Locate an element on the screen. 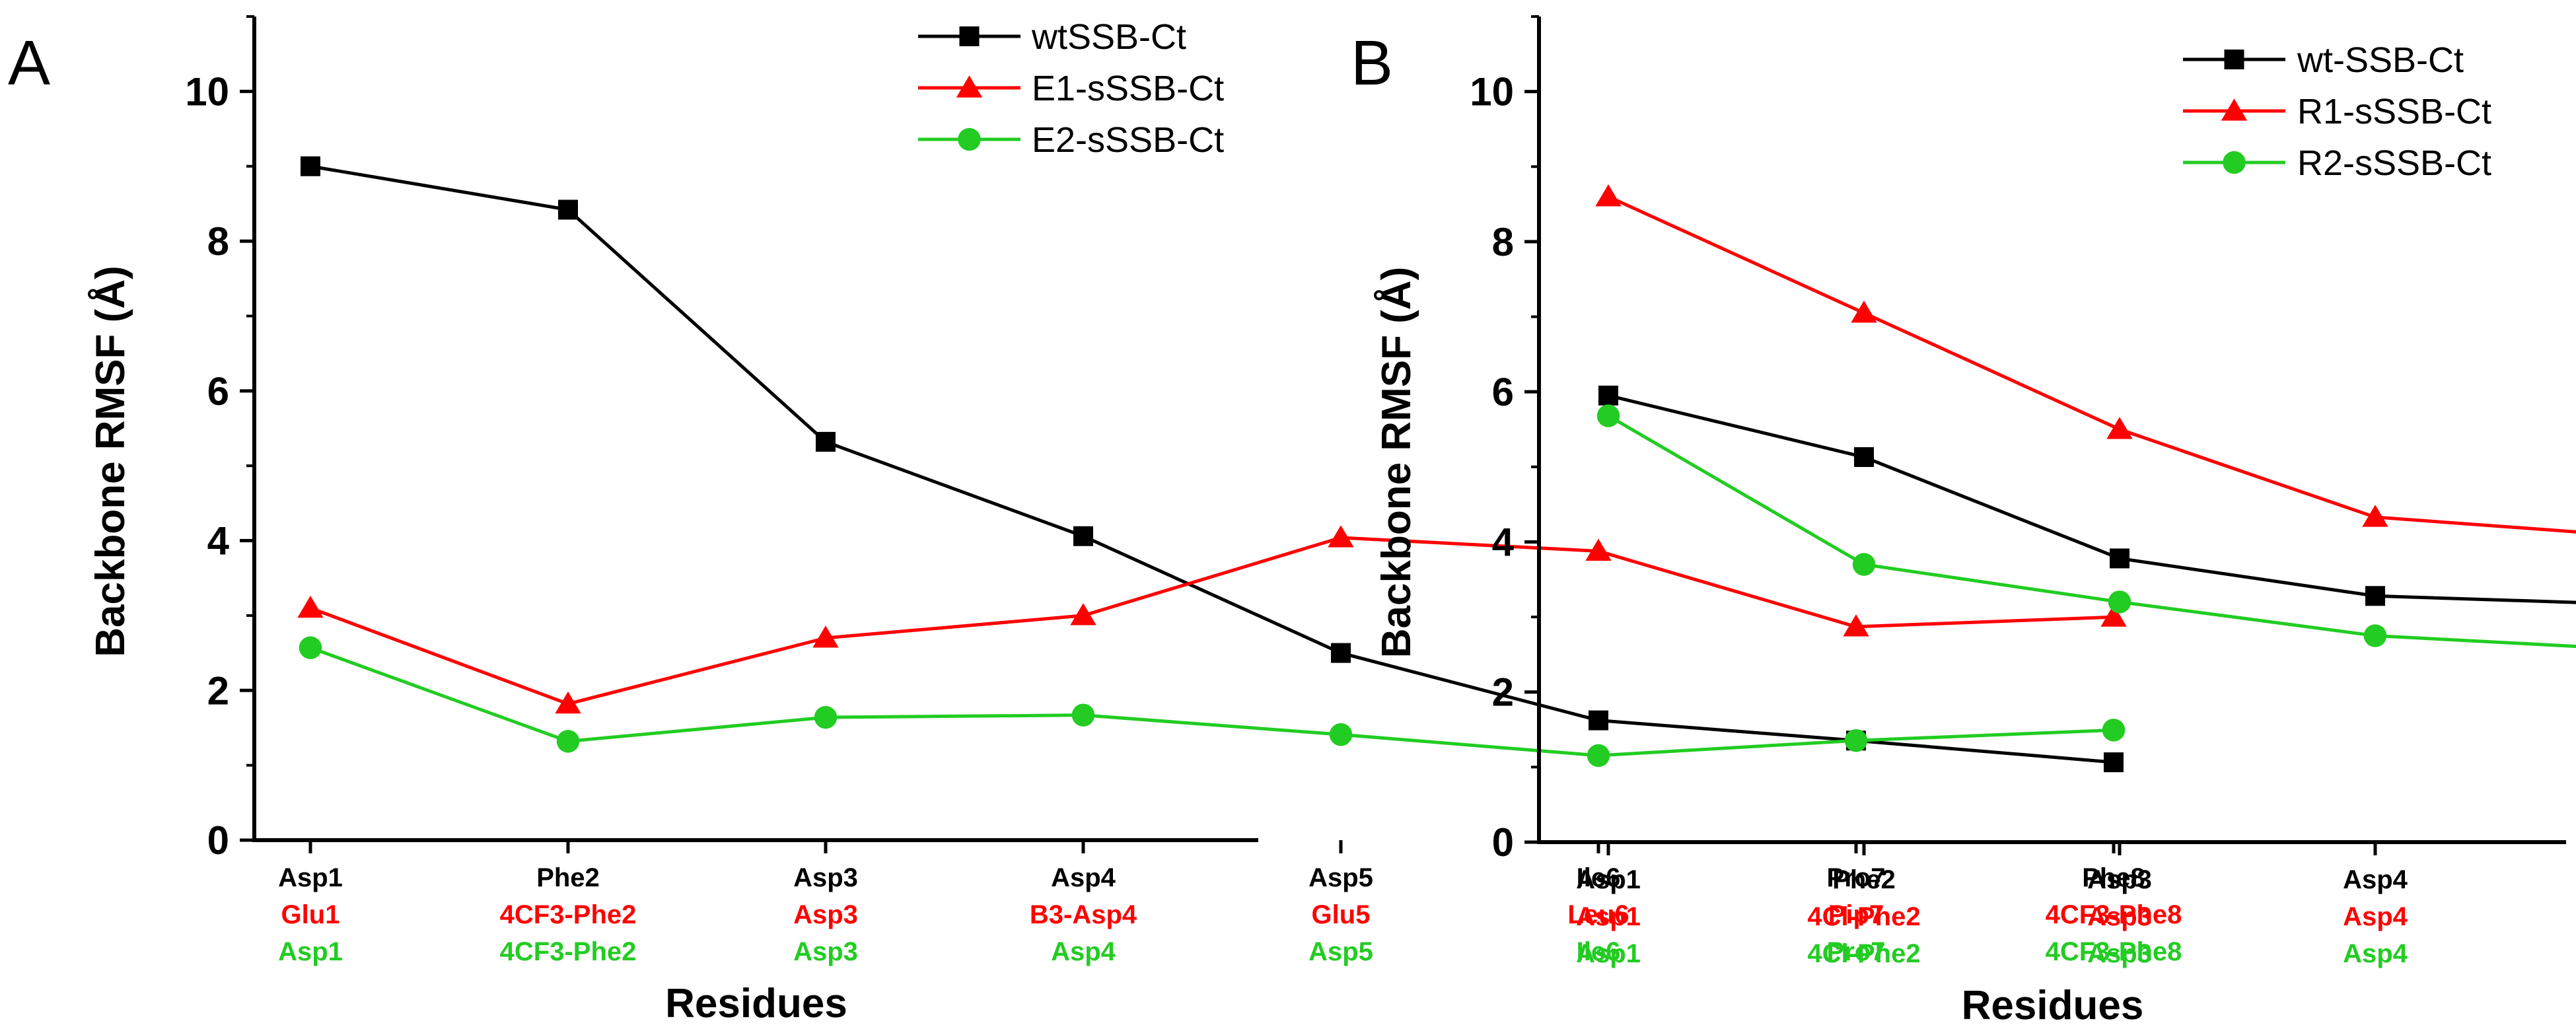 This screenshot has width=2576, height=1035. legend-label: E1-sSSB-Ct is located at coordinates (1128, 88).